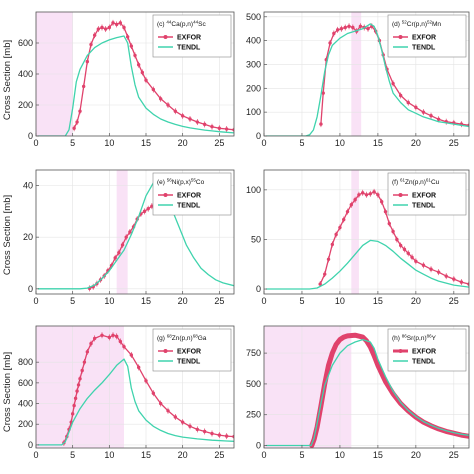 The width and height of the screenshot is (474, 474). Describe the element at coordinates (427, 36) in the screenshot. I see `legend: (d) 52Cr(p,n)52Mn EXFOR TENDL` at that location.